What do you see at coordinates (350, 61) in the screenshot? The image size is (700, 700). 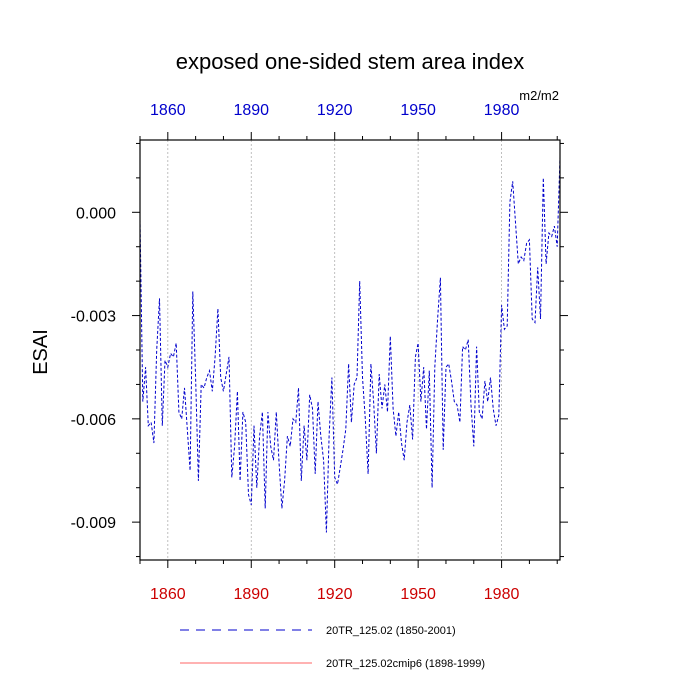 I see `chart-title: exposed one-sided stem area index` at bounding box center [350, 61].